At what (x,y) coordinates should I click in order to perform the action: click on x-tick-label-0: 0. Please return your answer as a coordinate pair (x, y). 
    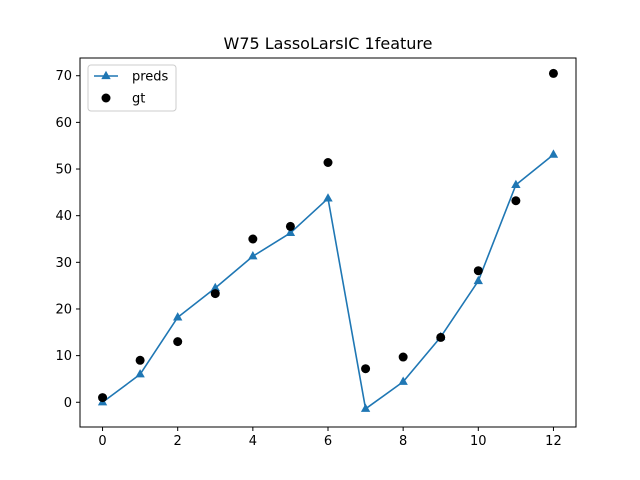
    Looking at the image, I should click on (102, 441).